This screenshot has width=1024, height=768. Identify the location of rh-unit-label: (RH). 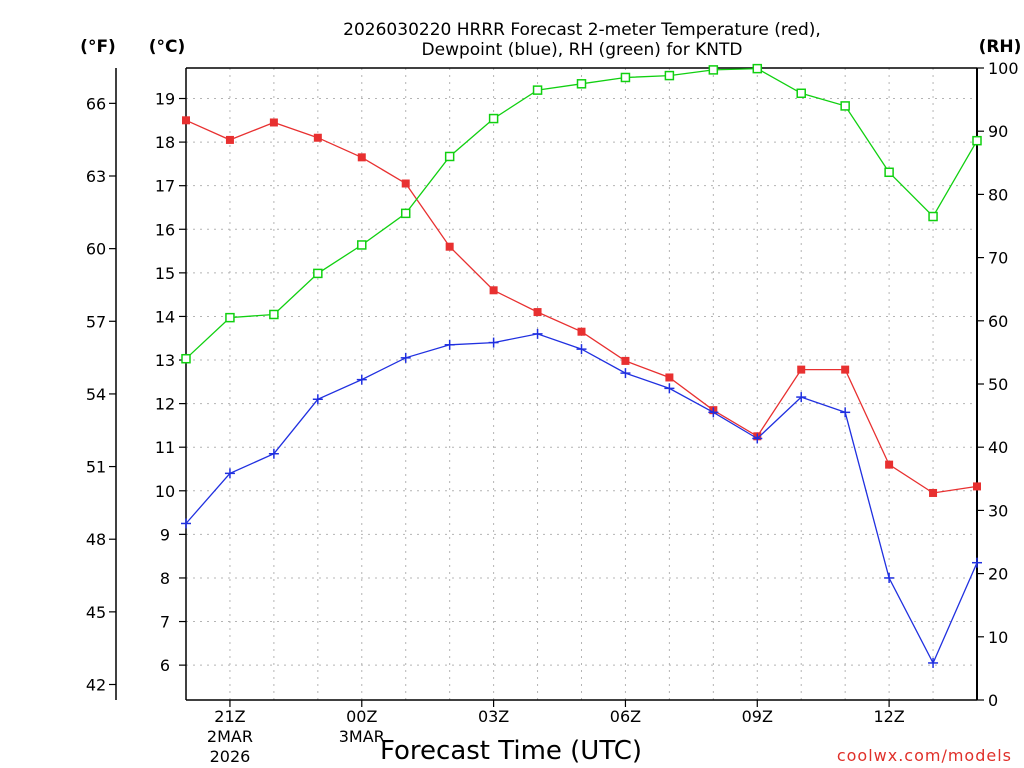
(1000, 47).